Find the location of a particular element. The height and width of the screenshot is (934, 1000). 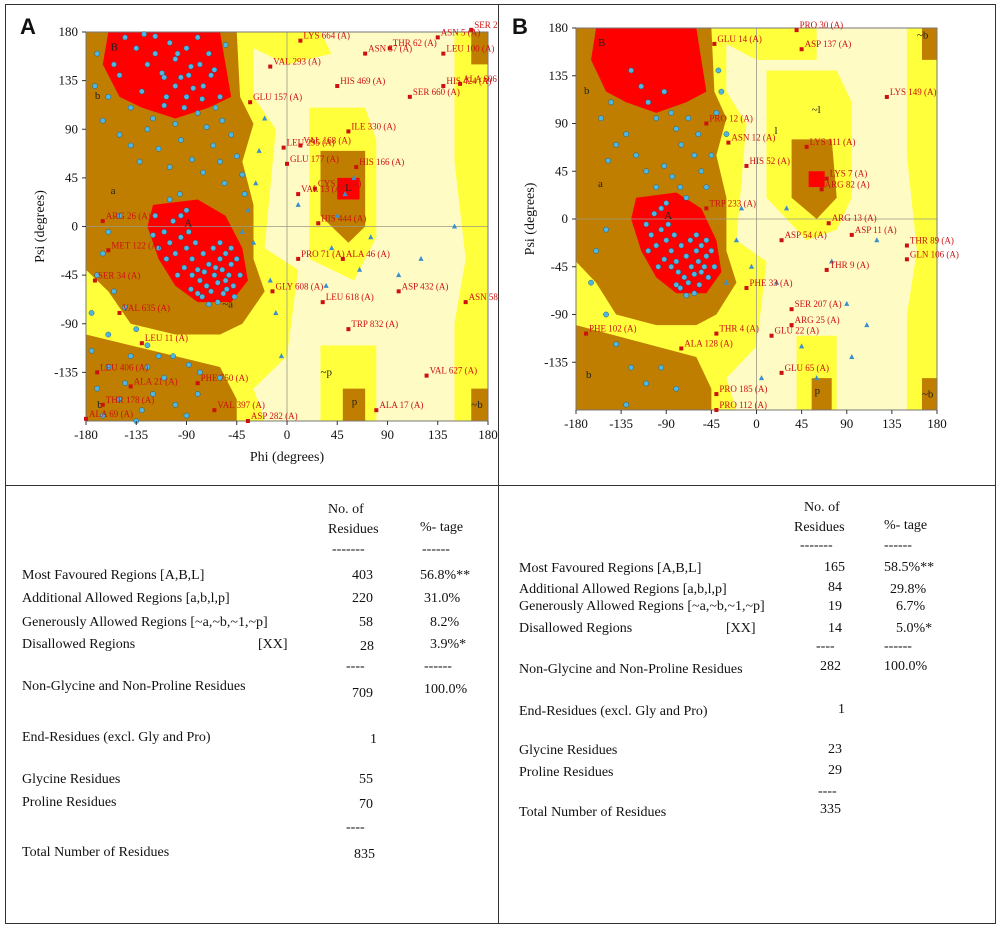

core-region is located at coordinates (676, 243).